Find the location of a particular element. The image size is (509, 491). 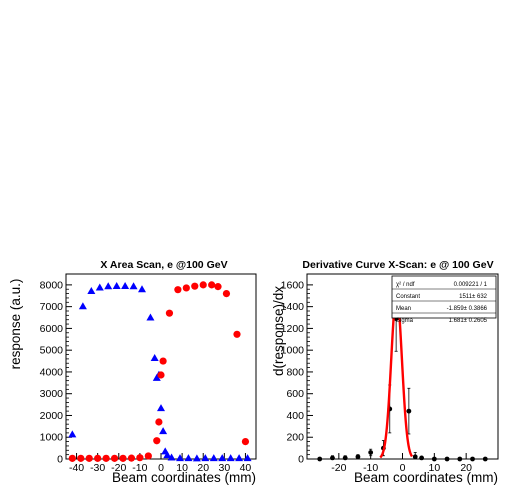

stats-constant-value: 1511± 632 is located at coordinates (473, 297).